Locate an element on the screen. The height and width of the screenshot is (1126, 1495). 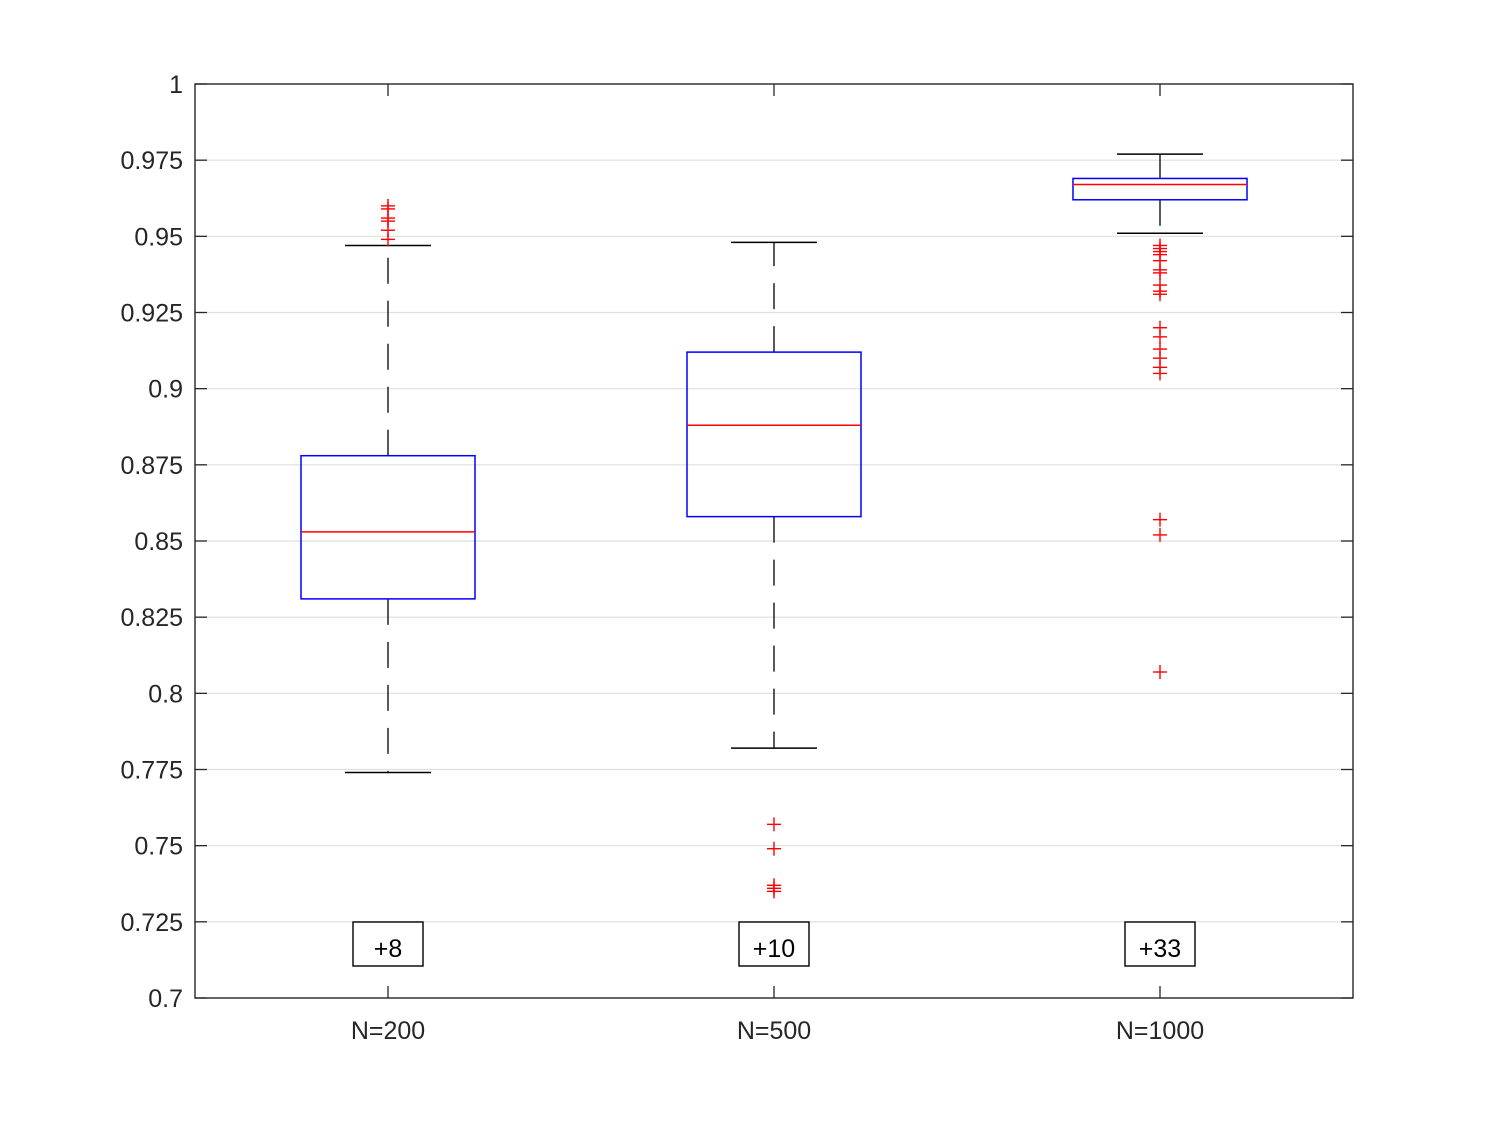
count-annotation-label: +33 is located at coordinates (1160, 949).